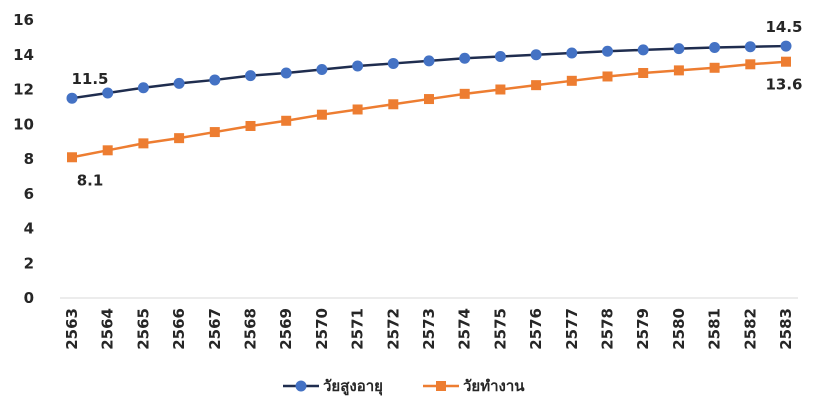 The width and height of the screenshot is (814, 403). Describe the element at coordinates (108, 329) in the screenshot. I see `x-tick-label: 2564` at that location.